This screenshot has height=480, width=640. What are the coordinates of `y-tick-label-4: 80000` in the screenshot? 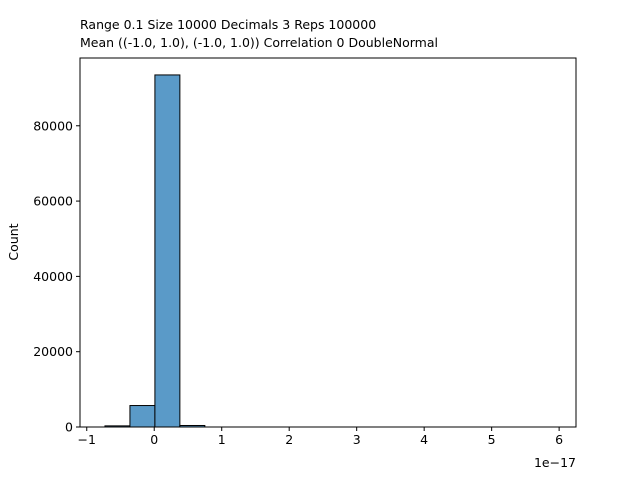 It's located at (53, 125).